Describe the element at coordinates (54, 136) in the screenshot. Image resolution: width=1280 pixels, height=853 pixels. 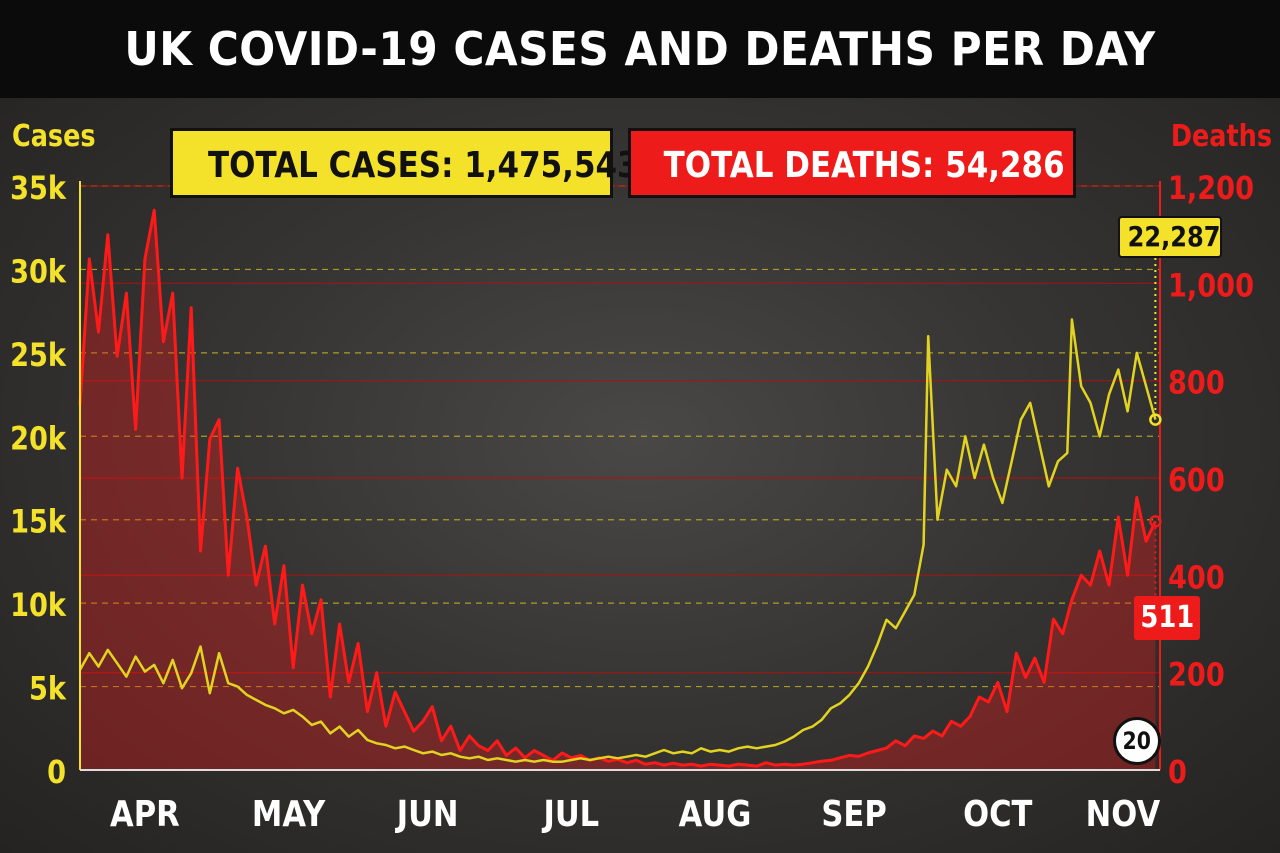
I see `cases-axis-title: Cases` at that location.